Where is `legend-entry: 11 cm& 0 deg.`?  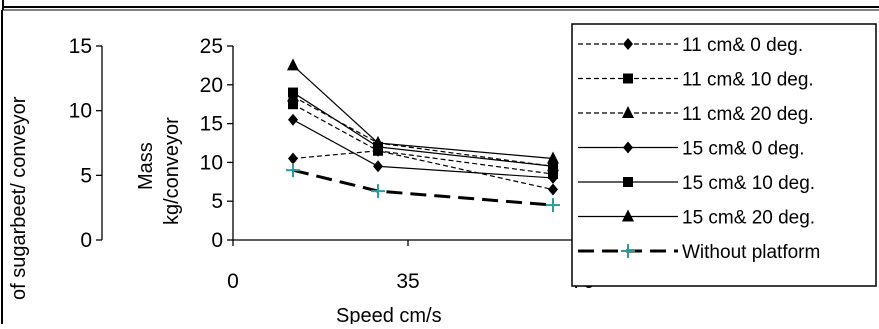 legend-entry: 11 cm& 0 deg. is located at coordinates (690, 45).